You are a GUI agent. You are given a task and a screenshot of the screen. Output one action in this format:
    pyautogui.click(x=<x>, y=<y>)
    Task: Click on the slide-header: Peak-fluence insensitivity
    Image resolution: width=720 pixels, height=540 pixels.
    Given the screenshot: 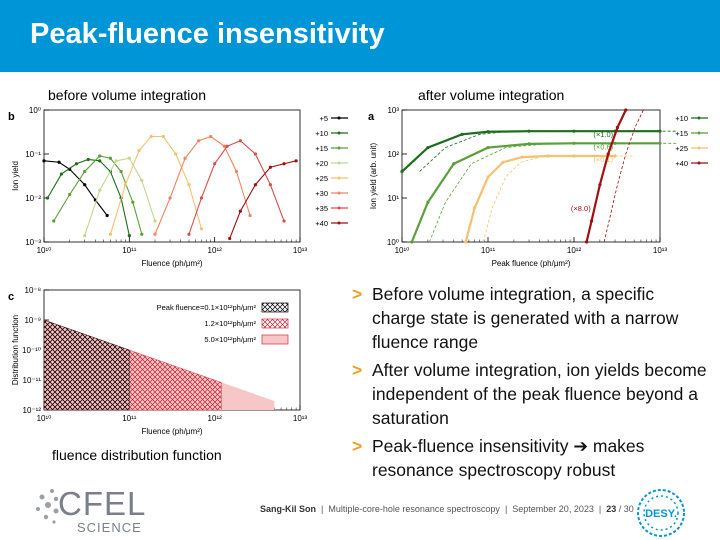 What is the action you would take?
    pyautogui.click(x=360, y=36)
    